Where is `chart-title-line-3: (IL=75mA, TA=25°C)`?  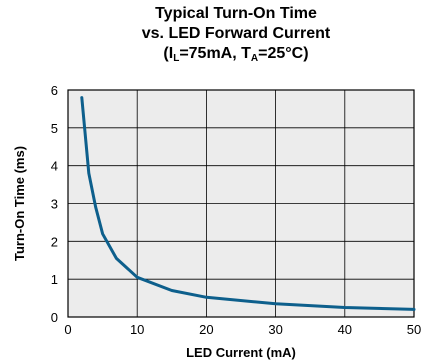 chart-title-line-3: (IL=75mA, TA=25°C) is located at coordinates (236, 56).